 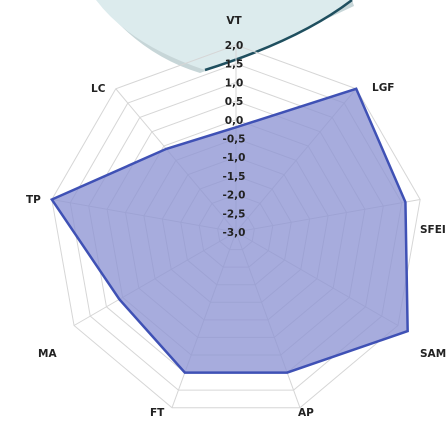 What do you see at coordinates (234, 102) in the screenshot?
I see `tick-label: 0,5` at bounding box center [234, 102].